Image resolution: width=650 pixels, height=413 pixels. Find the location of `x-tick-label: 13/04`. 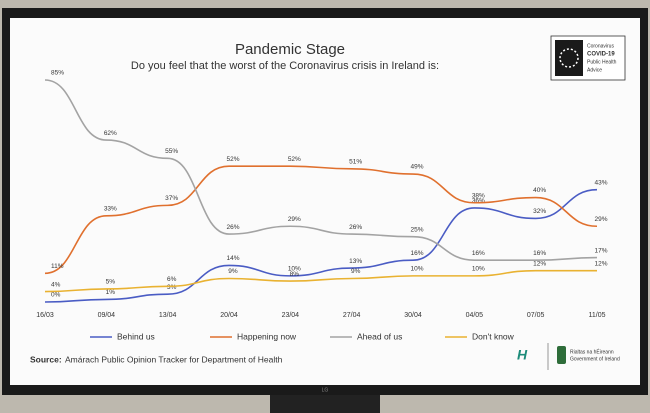

x-tick-label: 13/04 is located at coordinates (168, 315).